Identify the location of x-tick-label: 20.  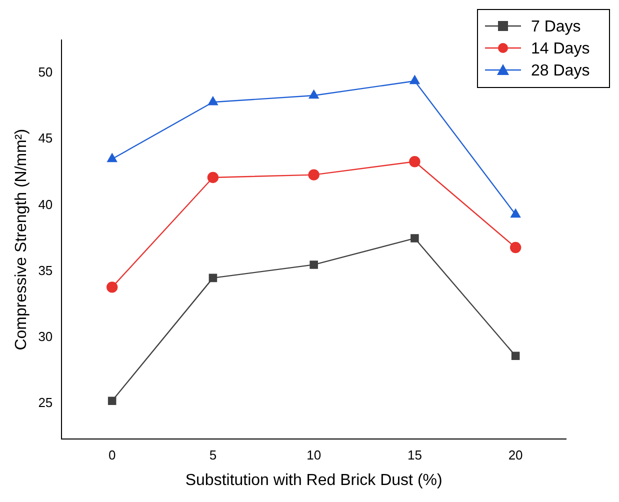
(515, 455).